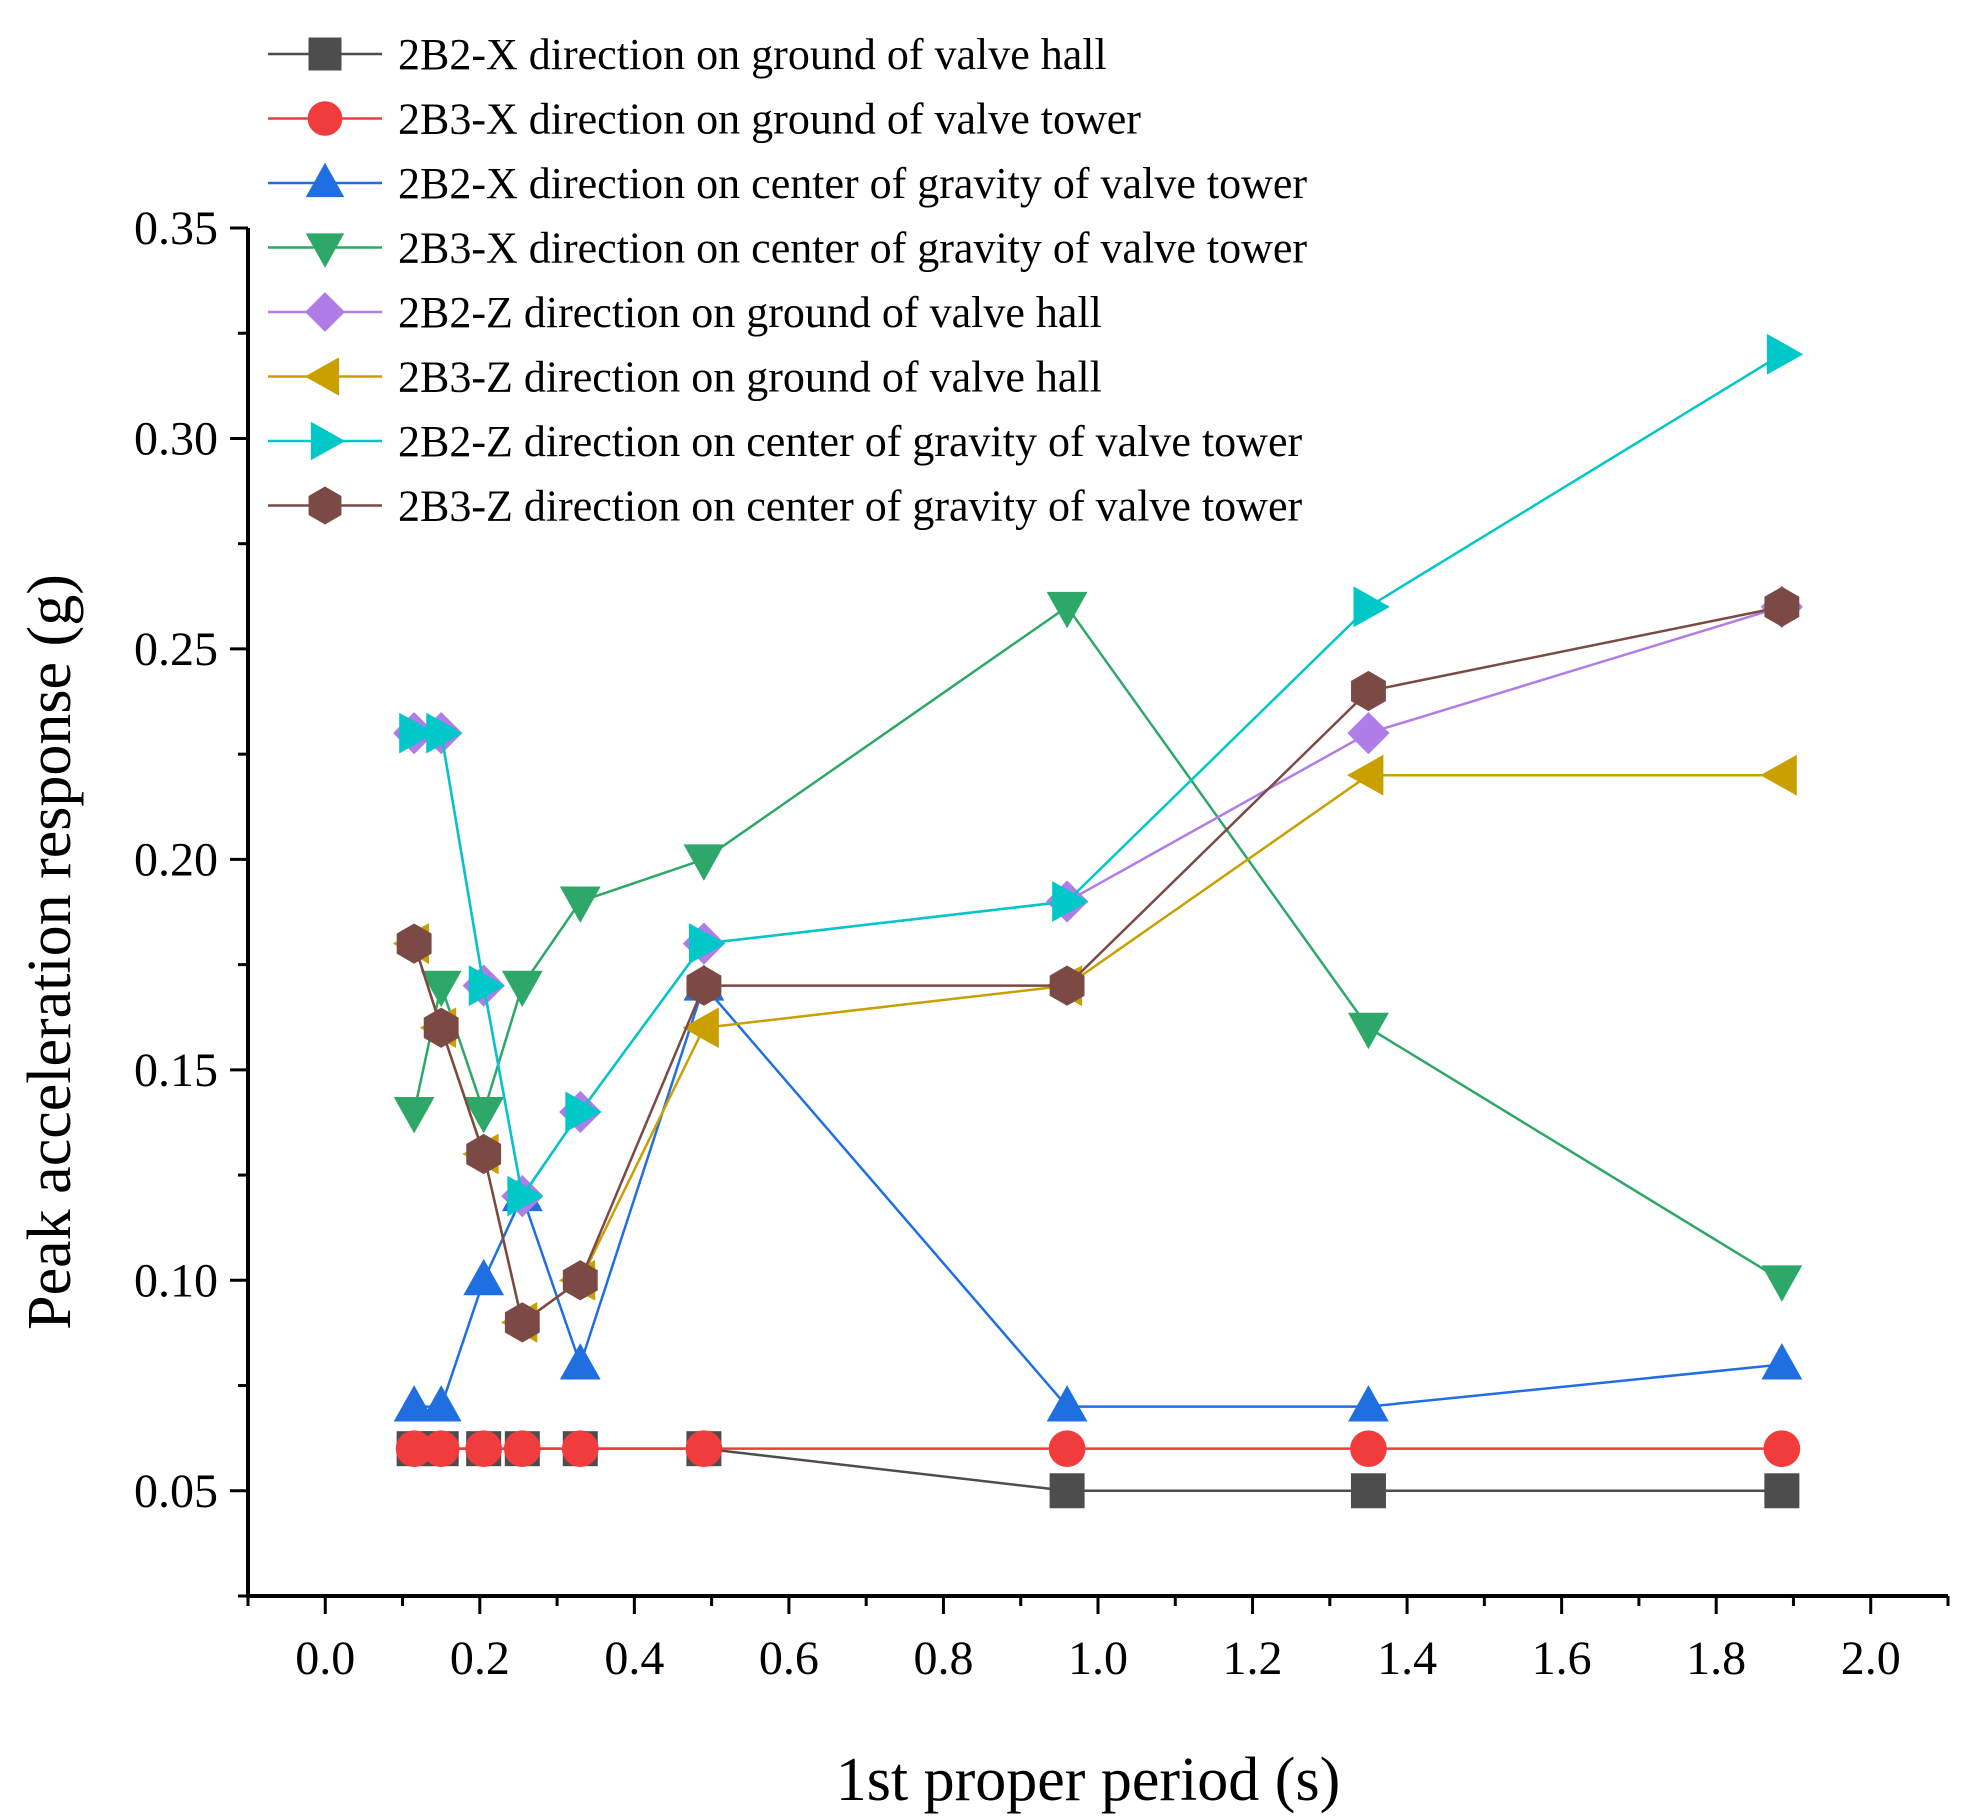 Image resolution: width=1964 pixels, height=1820 pixels. What do you see at coordinates (634, 1658) in the screenshot?
I see `x-tick-label: 0.4` at bounding box center [634, 1658].